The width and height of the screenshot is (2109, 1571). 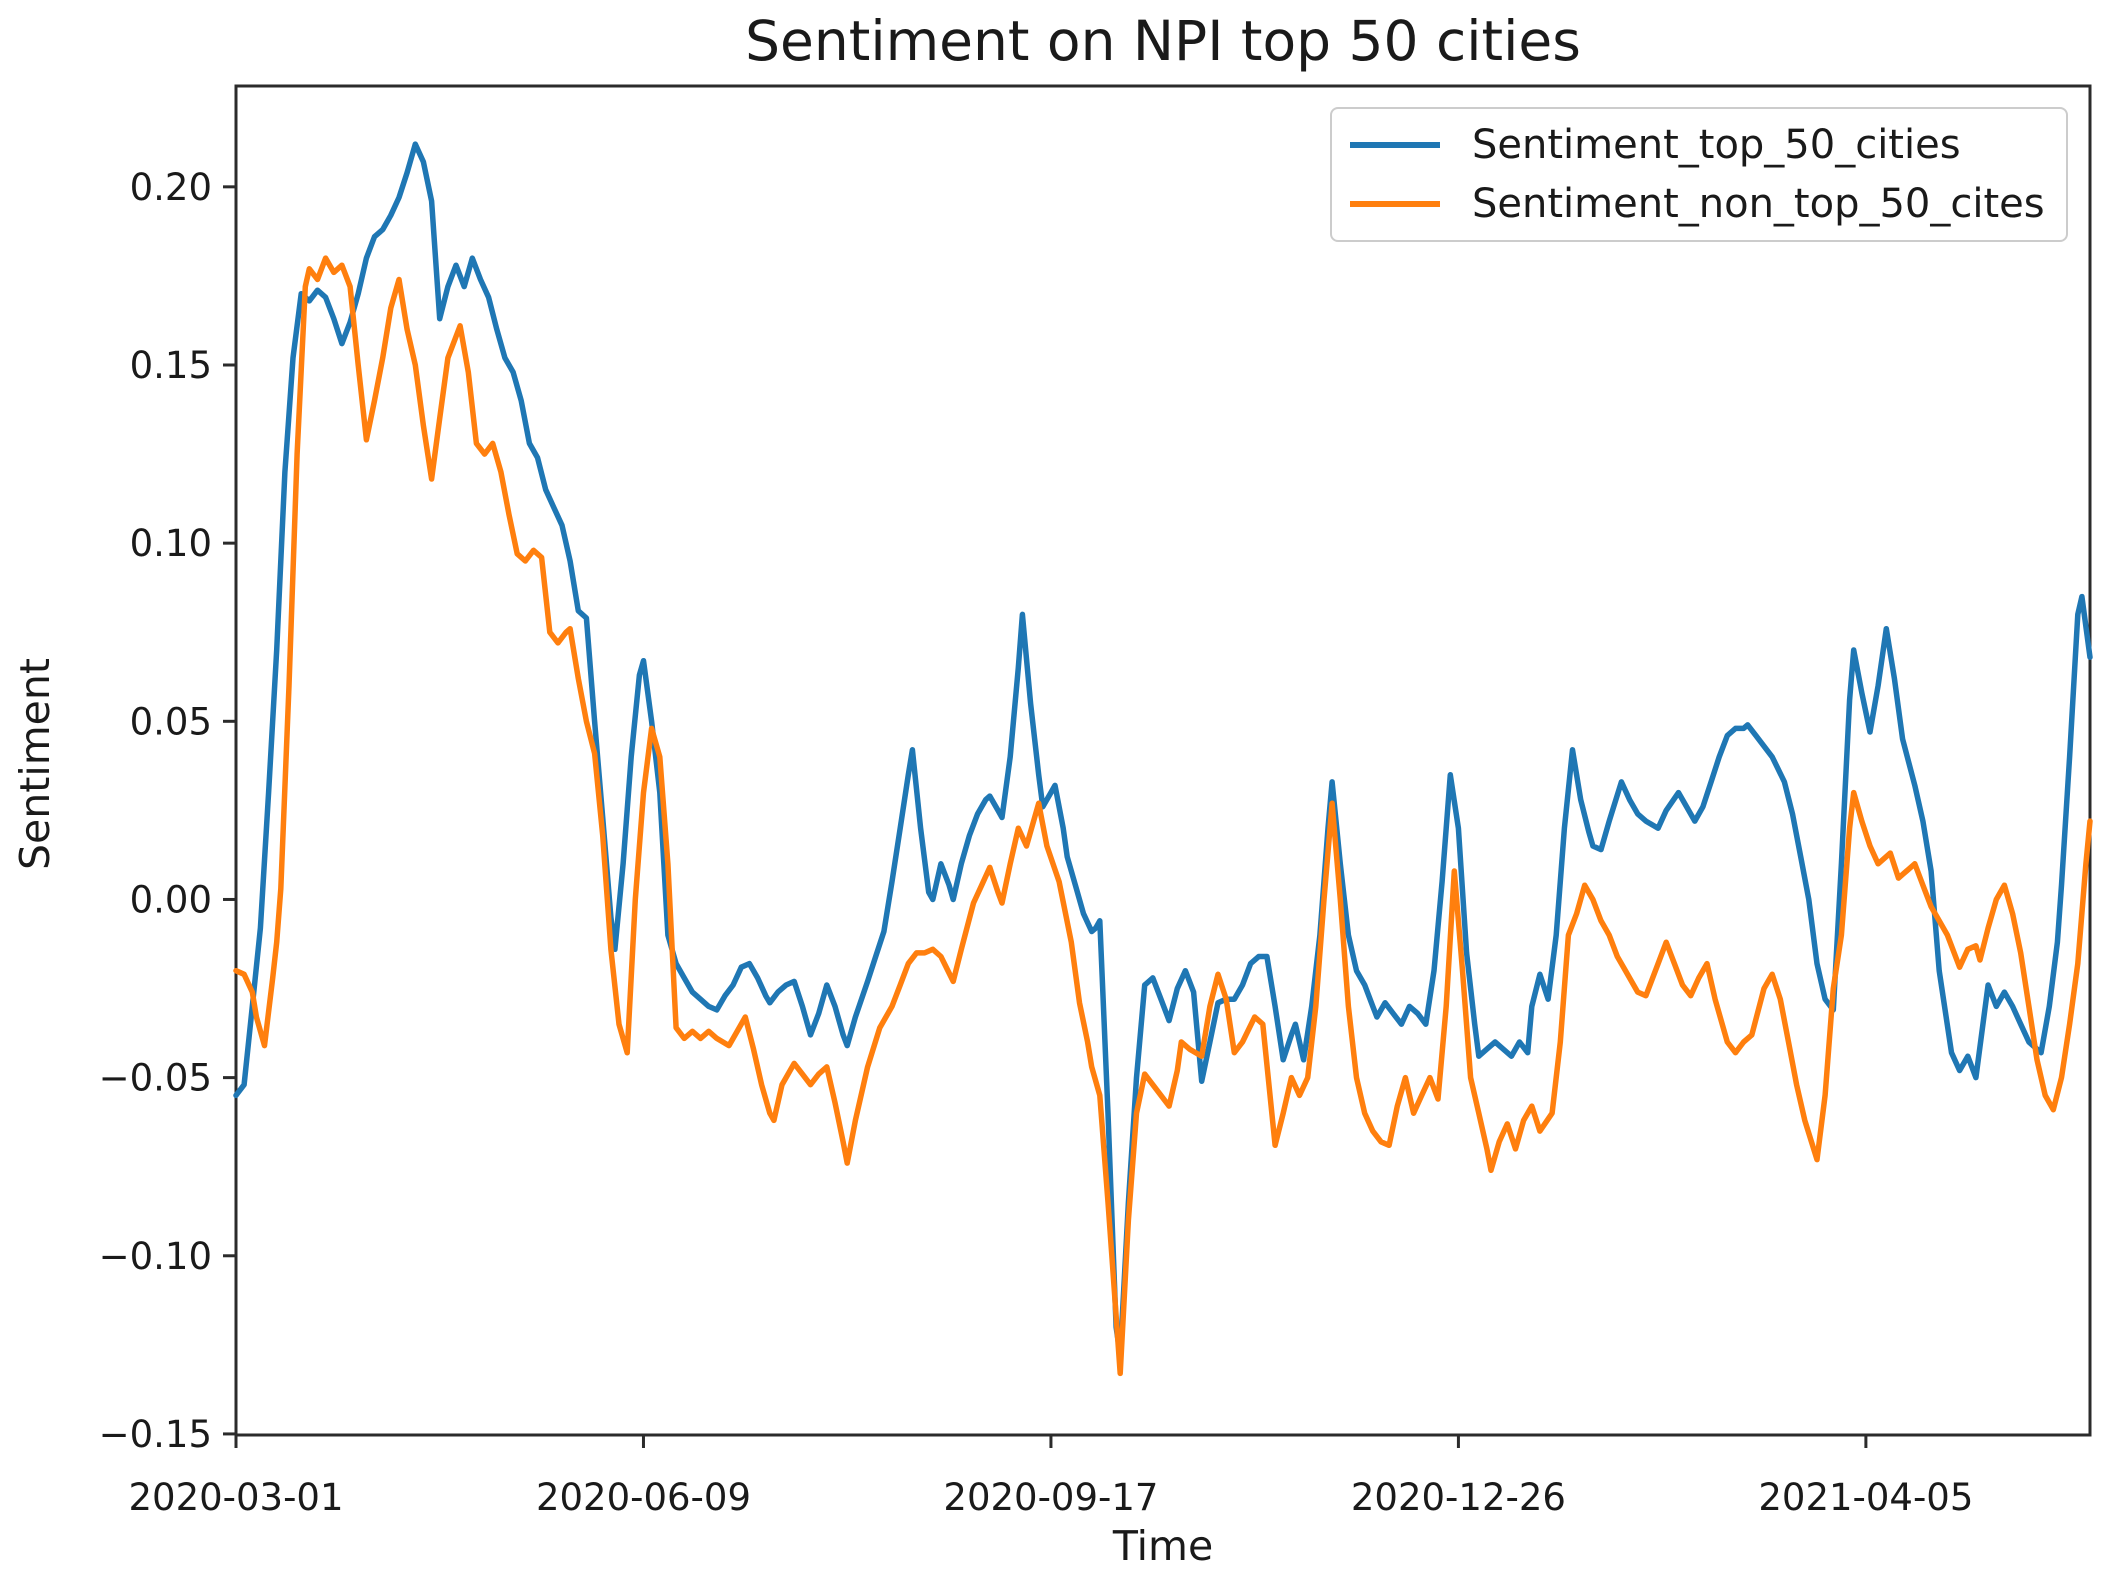 I want to click on x-tick-label: 2020-03-01, so click(x=235, y=1497).